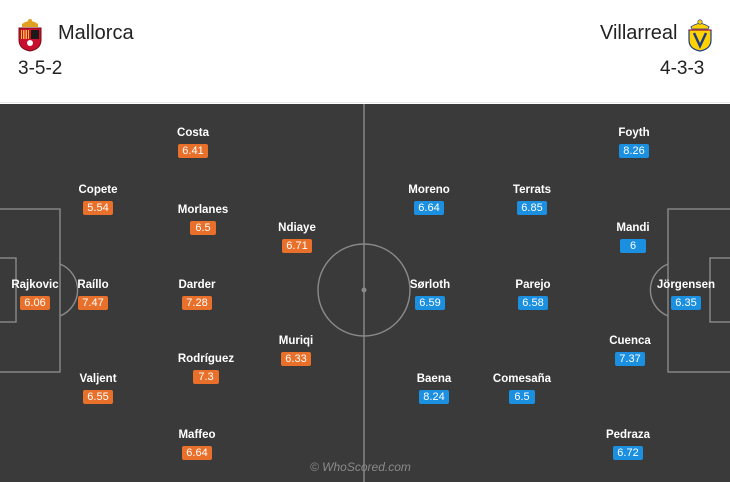 The height and width of the screenshot is (482, 730). Describe the element at coordinates (197, 294) in the screenshot. I see `player-card: Darder 7.28` at that location.